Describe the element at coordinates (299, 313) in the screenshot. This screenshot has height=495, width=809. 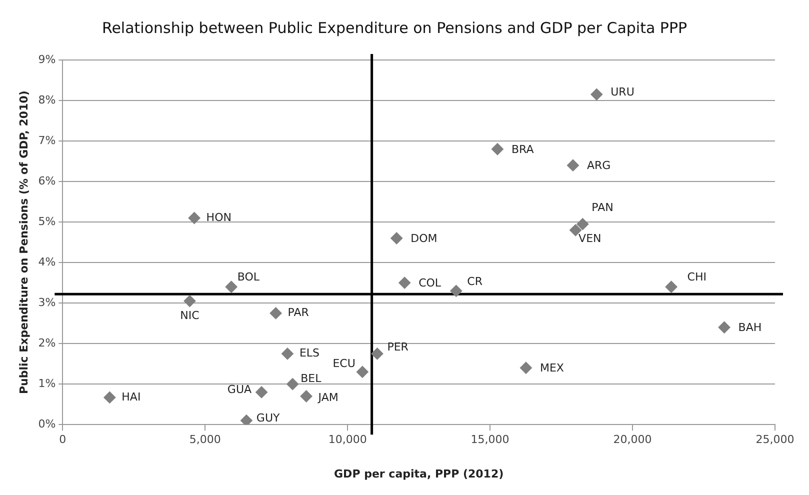
I see `annotation: PAR` at that location.